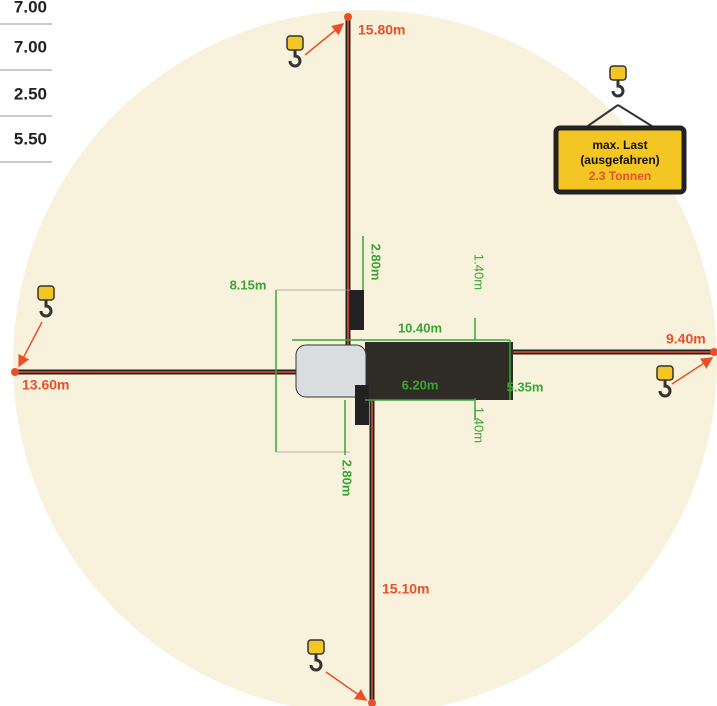  I want to click on dim-label: 5.35m, so click(525, 386).